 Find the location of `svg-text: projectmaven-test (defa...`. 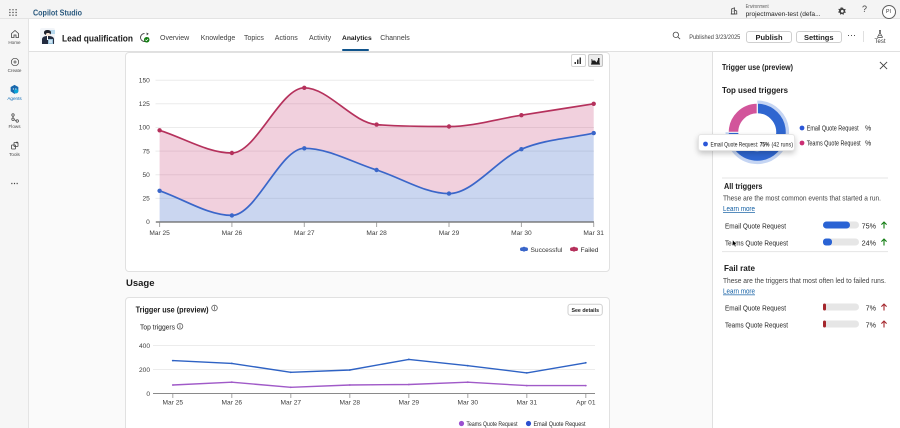

svg-text: projectmaven-test (defa... is located at coordinates (783, 14).